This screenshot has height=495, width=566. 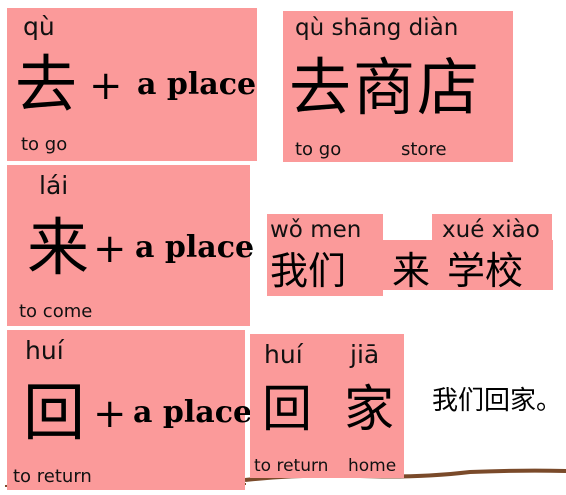 What do you see at coordinates (365, 354) in the screenshot?
I see `pinyin-jia: jiā` at bounding box center [365, 354].